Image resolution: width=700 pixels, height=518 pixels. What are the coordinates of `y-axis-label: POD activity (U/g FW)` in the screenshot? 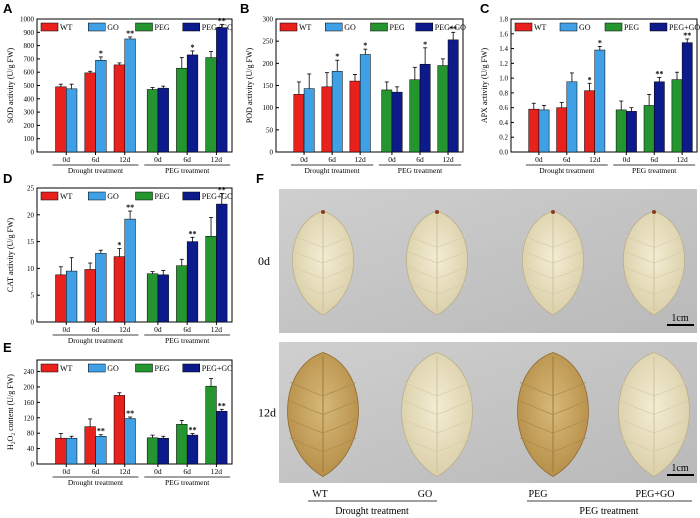 It's located at (249, 86).